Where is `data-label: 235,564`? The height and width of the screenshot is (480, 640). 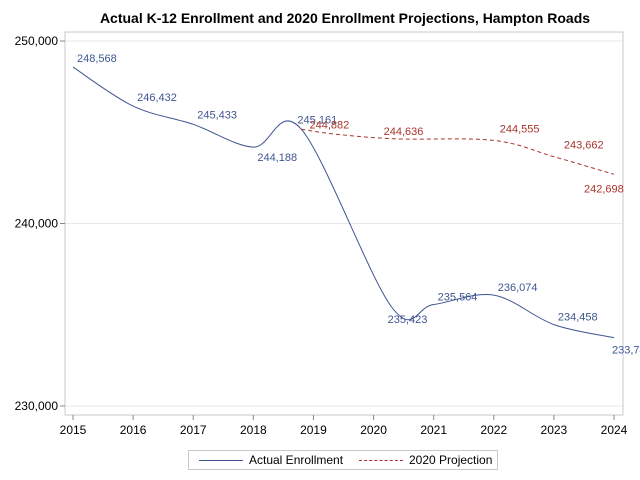 data-label: 235,564 is located at coordinates (458, 297).